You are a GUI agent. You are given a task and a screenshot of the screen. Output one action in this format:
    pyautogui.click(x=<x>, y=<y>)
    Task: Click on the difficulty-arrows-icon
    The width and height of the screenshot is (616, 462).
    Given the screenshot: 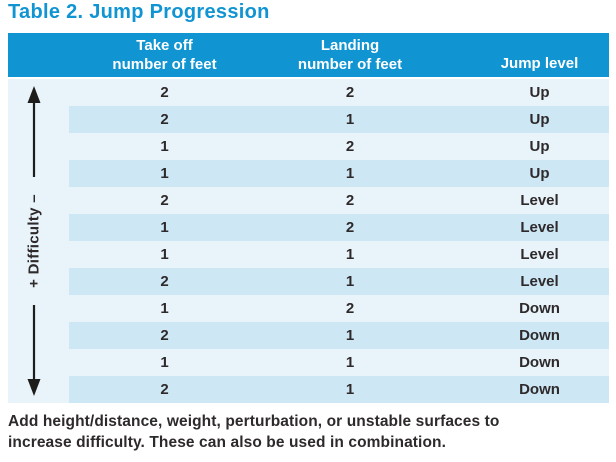 What is the action you would take?
    pyautogui.click(x=34, y=241)
    